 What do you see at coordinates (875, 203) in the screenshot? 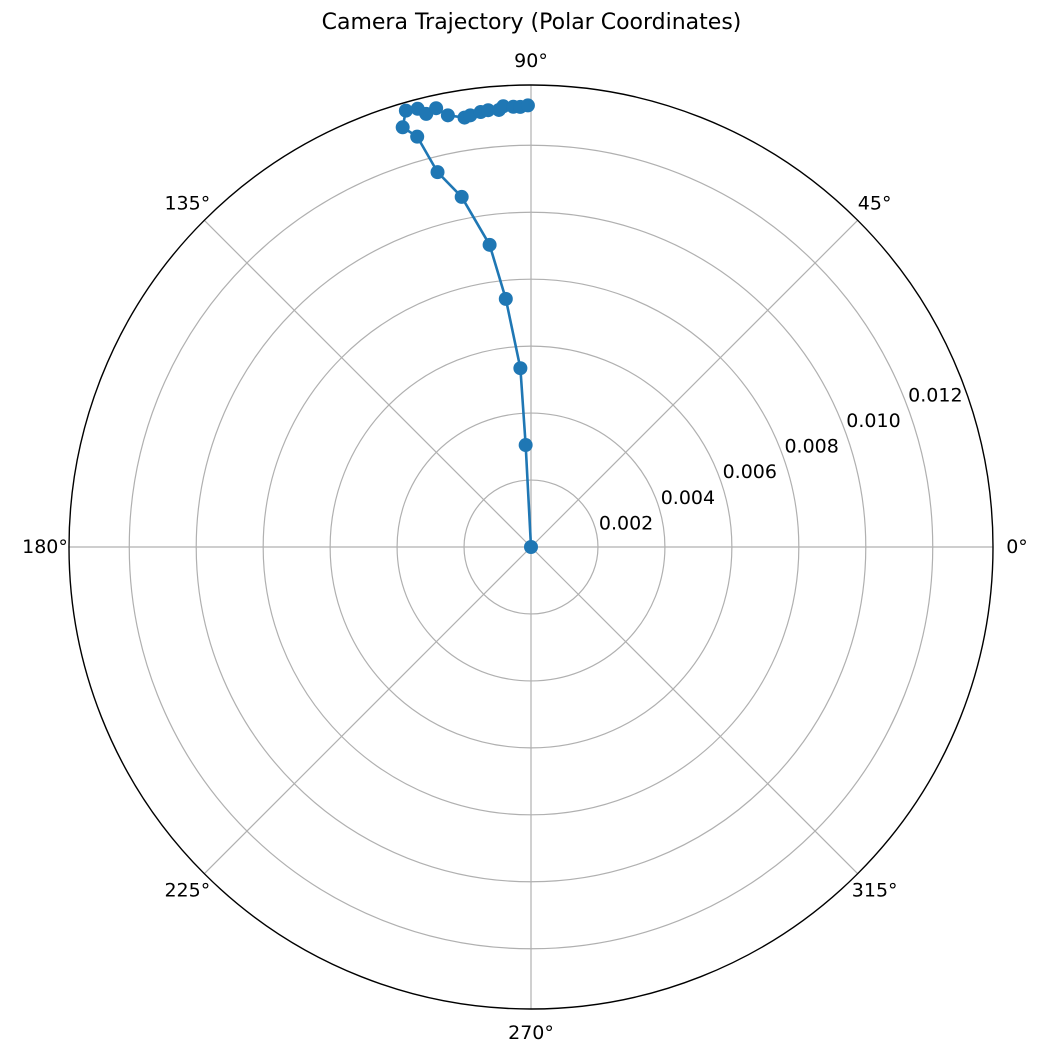
I see `theta-tick-label: 45°` at bounding box center [875, 203].